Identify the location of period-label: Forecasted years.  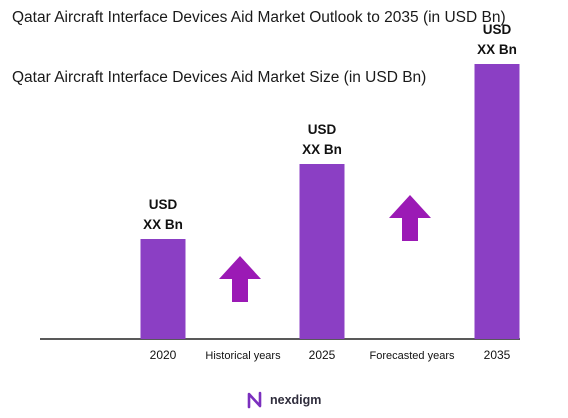
(412, 356).